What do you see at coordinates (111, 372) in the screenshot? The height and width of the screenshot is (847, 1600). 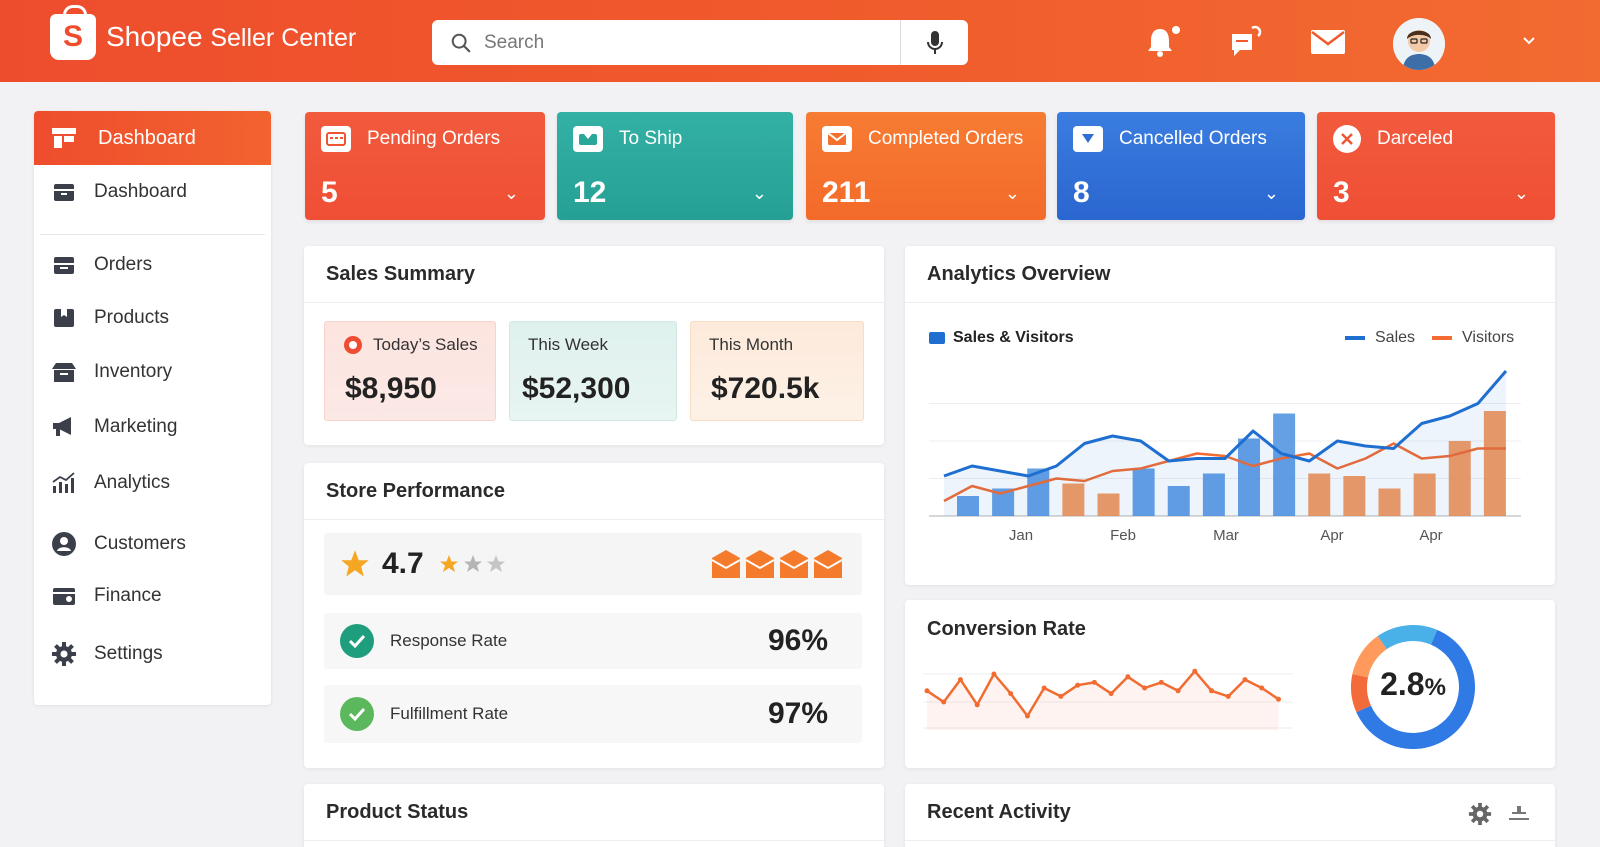 I see `sidebar-item-inventory: Inventory` at bounding box center [111, 372].